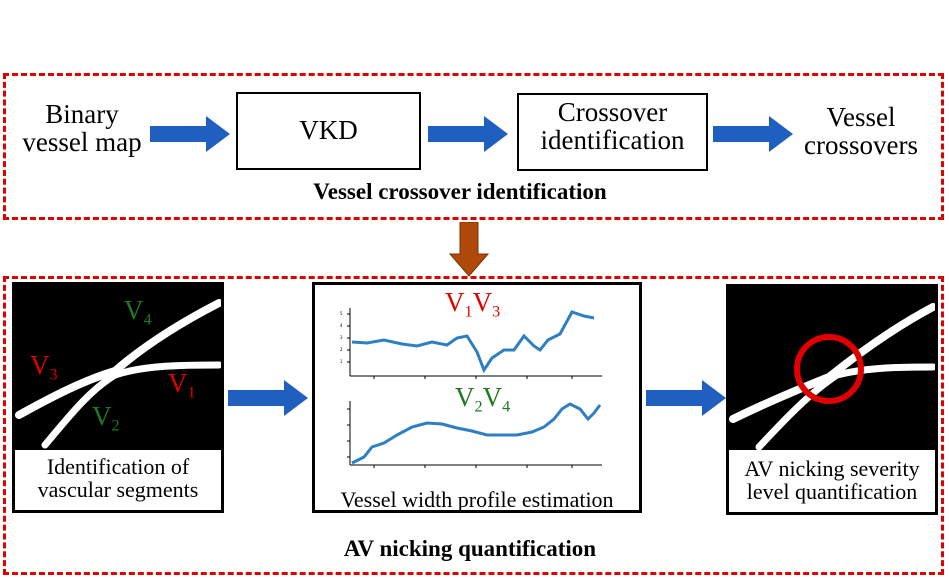 The image size is (949, 578). What do you see at coordinates (465, 397) in the screenshot?
I see `plot-bottom-a: V` at bounding box center [465, 397].